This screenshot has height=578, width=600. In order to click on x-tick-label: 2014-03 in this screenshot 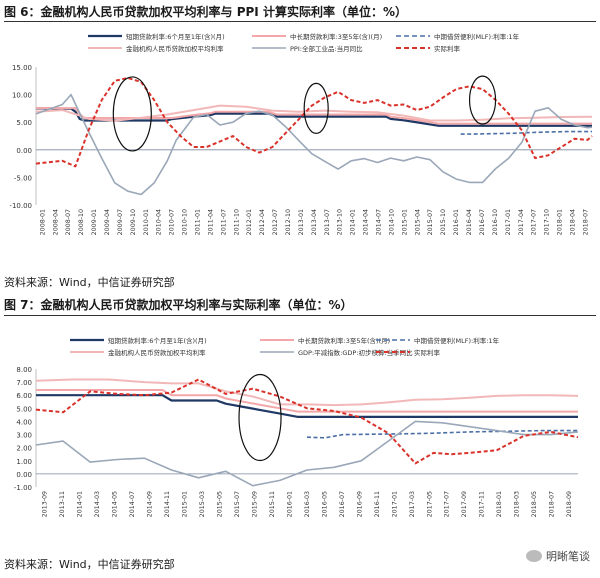, I will do `click(97, 504)`.